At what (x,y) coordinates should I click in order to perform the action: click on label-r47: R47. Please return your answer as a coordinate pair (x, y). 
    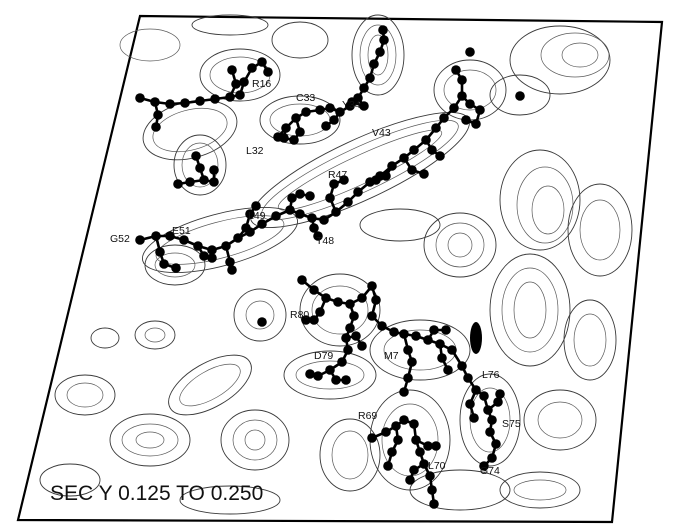
    Looking at the image, I should click on (337, 175).